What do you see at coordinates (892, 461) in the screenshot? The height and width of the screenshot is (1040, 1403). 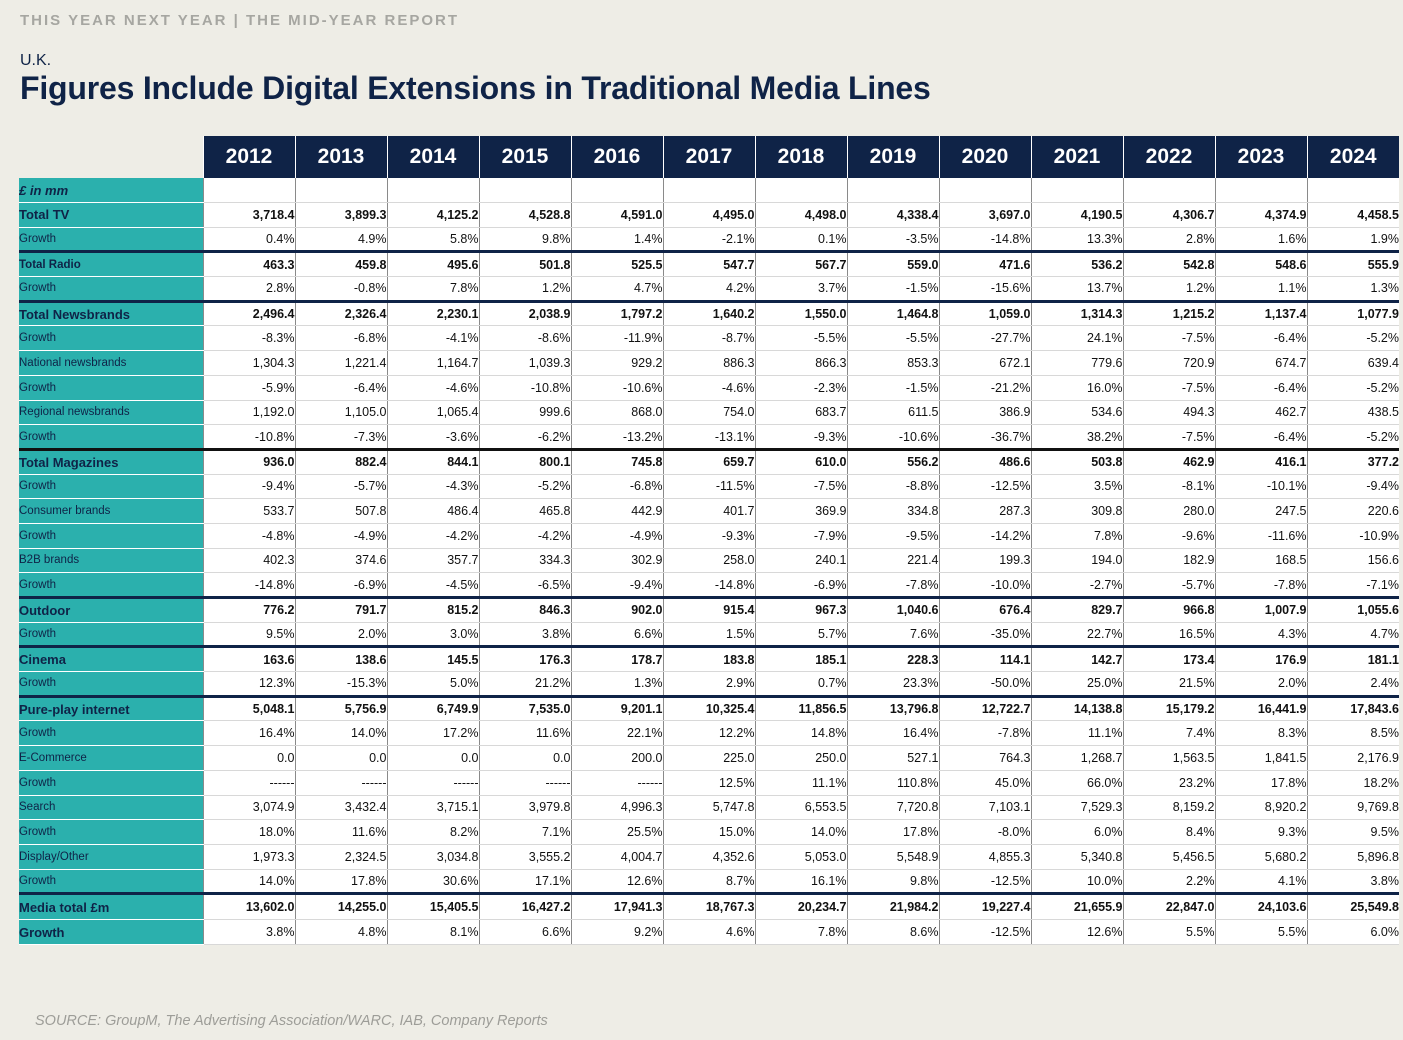 I see `value-cell: 556.2` at bounding box center [892, 461].